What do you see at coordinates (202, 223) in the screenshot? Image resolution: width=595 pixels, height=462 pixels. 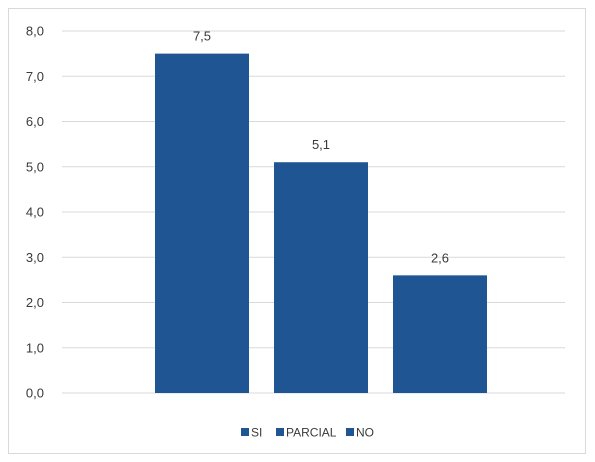 I see `bar-si` at bounding box center [202, 223].